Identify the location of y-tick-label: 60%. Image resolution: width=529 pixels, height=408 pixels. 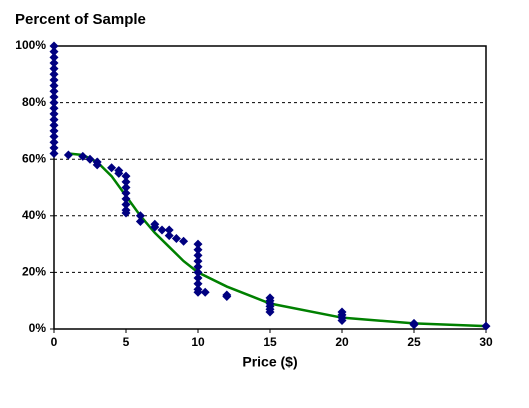
(34, 158).